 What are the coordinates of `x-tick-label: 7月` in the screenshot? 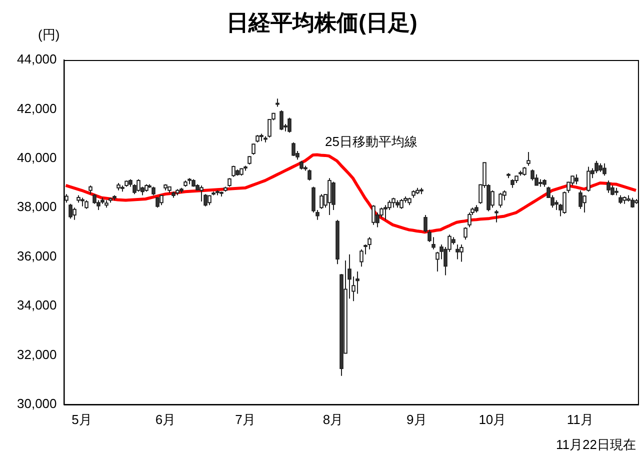 It's located at (245, 419).